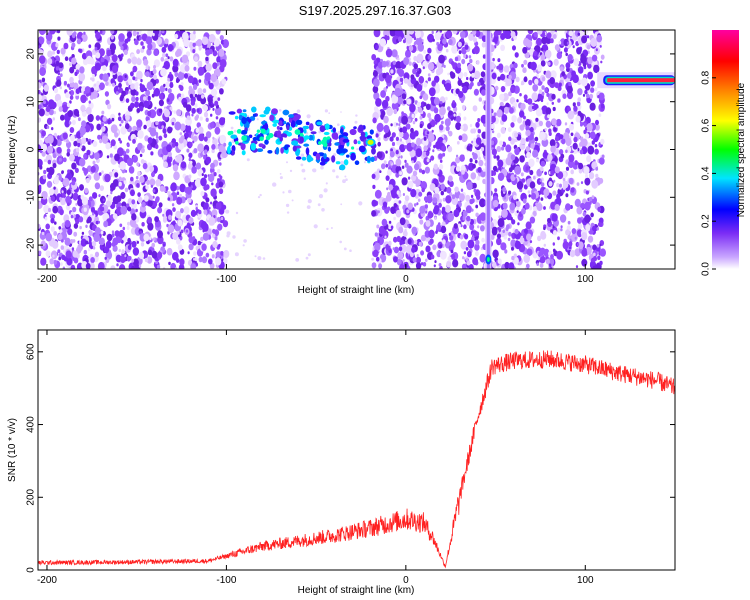  I want to click on colorbar-tick-label: 0.6, so click(706, 125).